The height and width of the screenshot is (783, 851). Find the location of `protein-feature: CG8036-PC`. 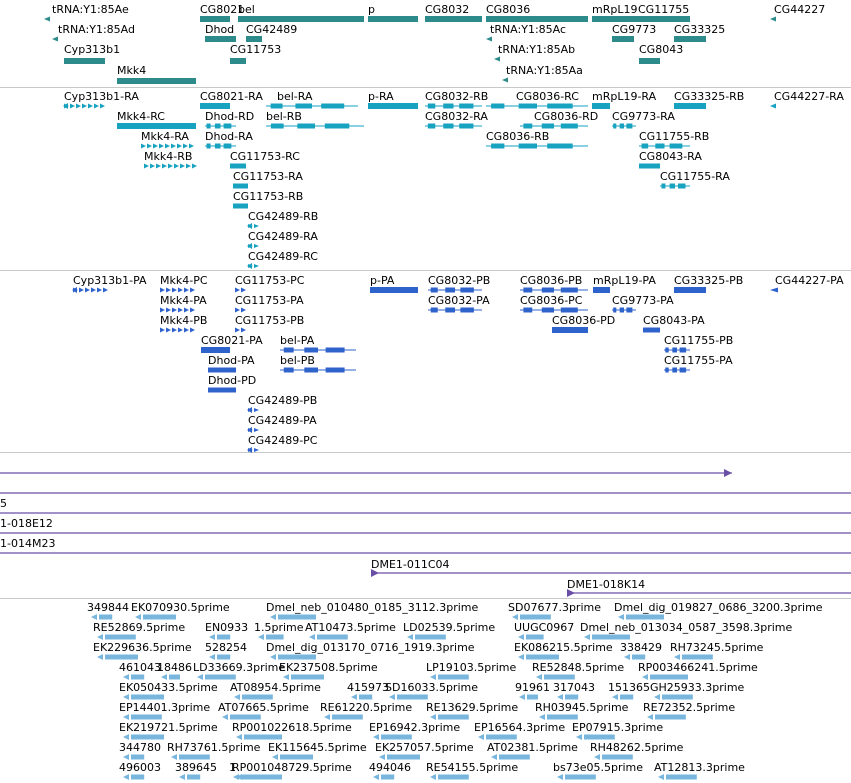

protein-feature: CG8036-PC is located at coordinates (554, 303).